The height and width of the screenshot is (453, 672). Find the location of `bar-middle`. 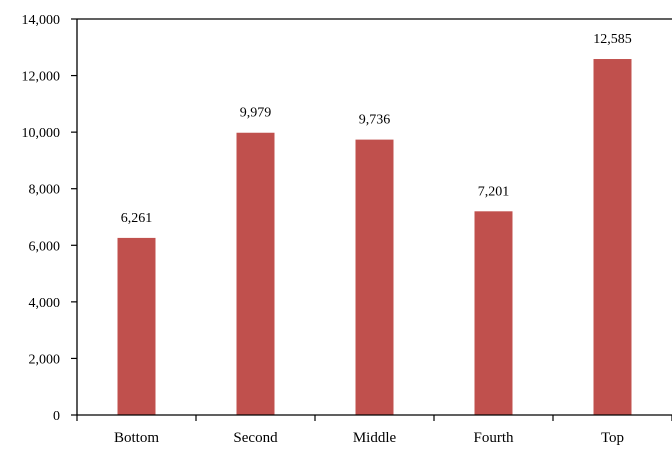

bar-middle is located at coordinates (374, 277).